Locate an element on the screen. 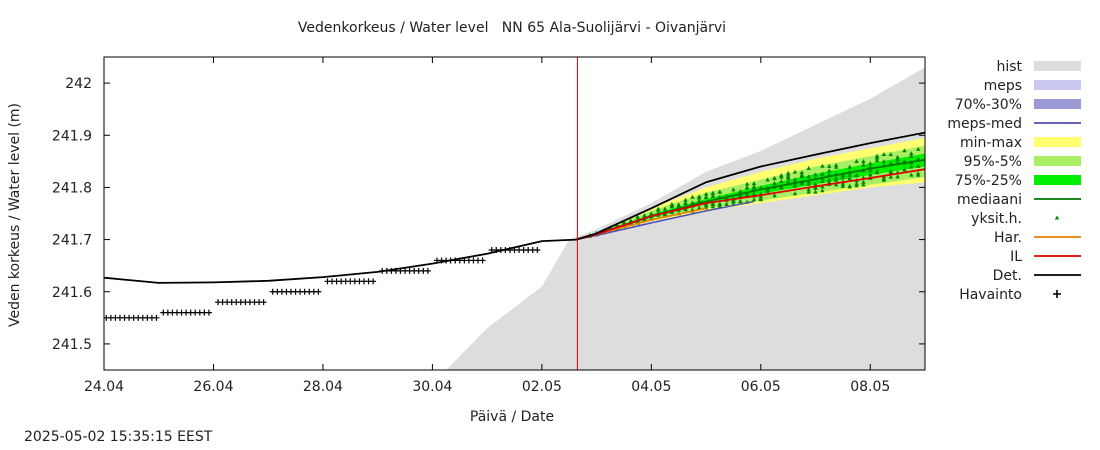  legend-item-min-max: min-max is located at coordinates (1020, 143).